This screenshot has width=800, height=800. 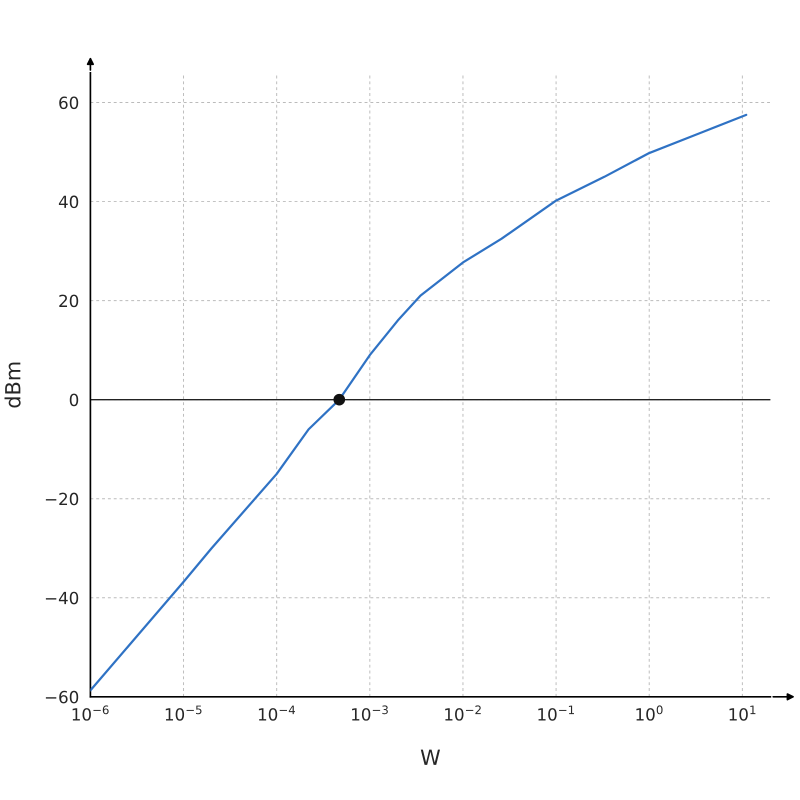 What do you see at coordinates (370, 713) in the screenshot?
I see `x-tick-label: 10$^{−3}$` at bounding box center [370, 713].